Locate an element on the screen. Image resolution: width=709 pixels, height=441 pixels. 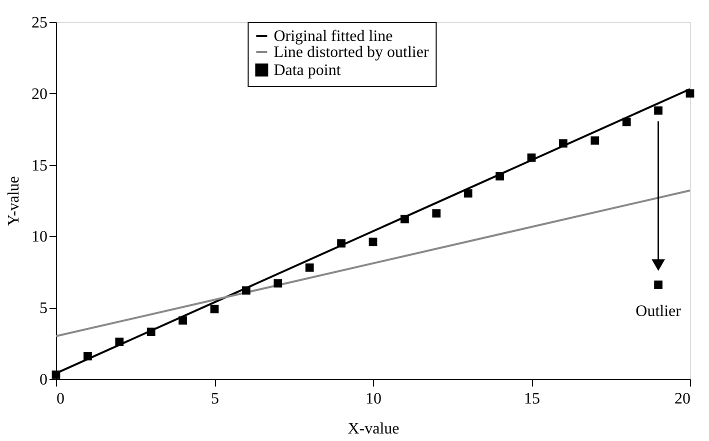
y-tick-label: 25 is located at coordinates (40, 23).